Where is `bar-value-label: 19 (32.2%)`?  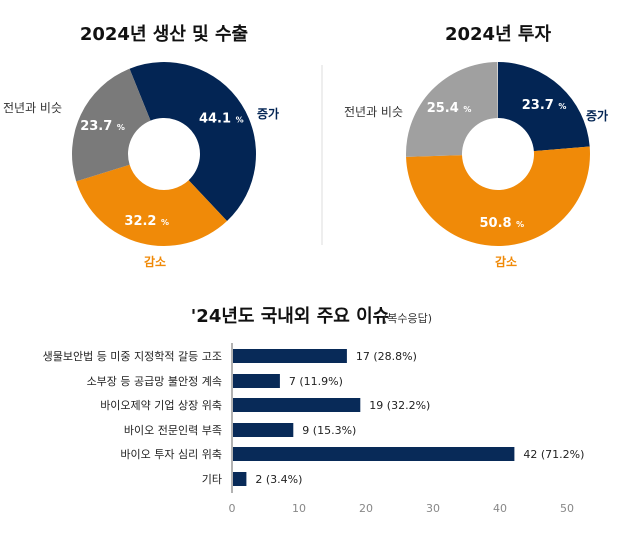
bar-value-label: 19 (32.2%) is located at coordinates (399, 405).